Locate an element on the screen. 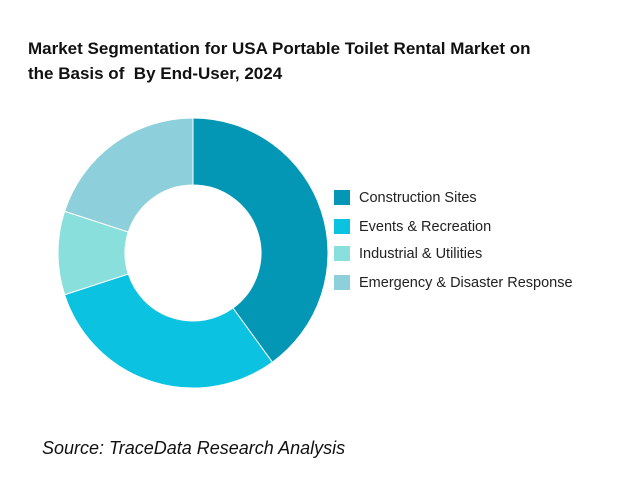 The width and height of the screenshot is (640, 480). legend-item-construction-sites: Construction Sites is located at coordinates (484, 202).